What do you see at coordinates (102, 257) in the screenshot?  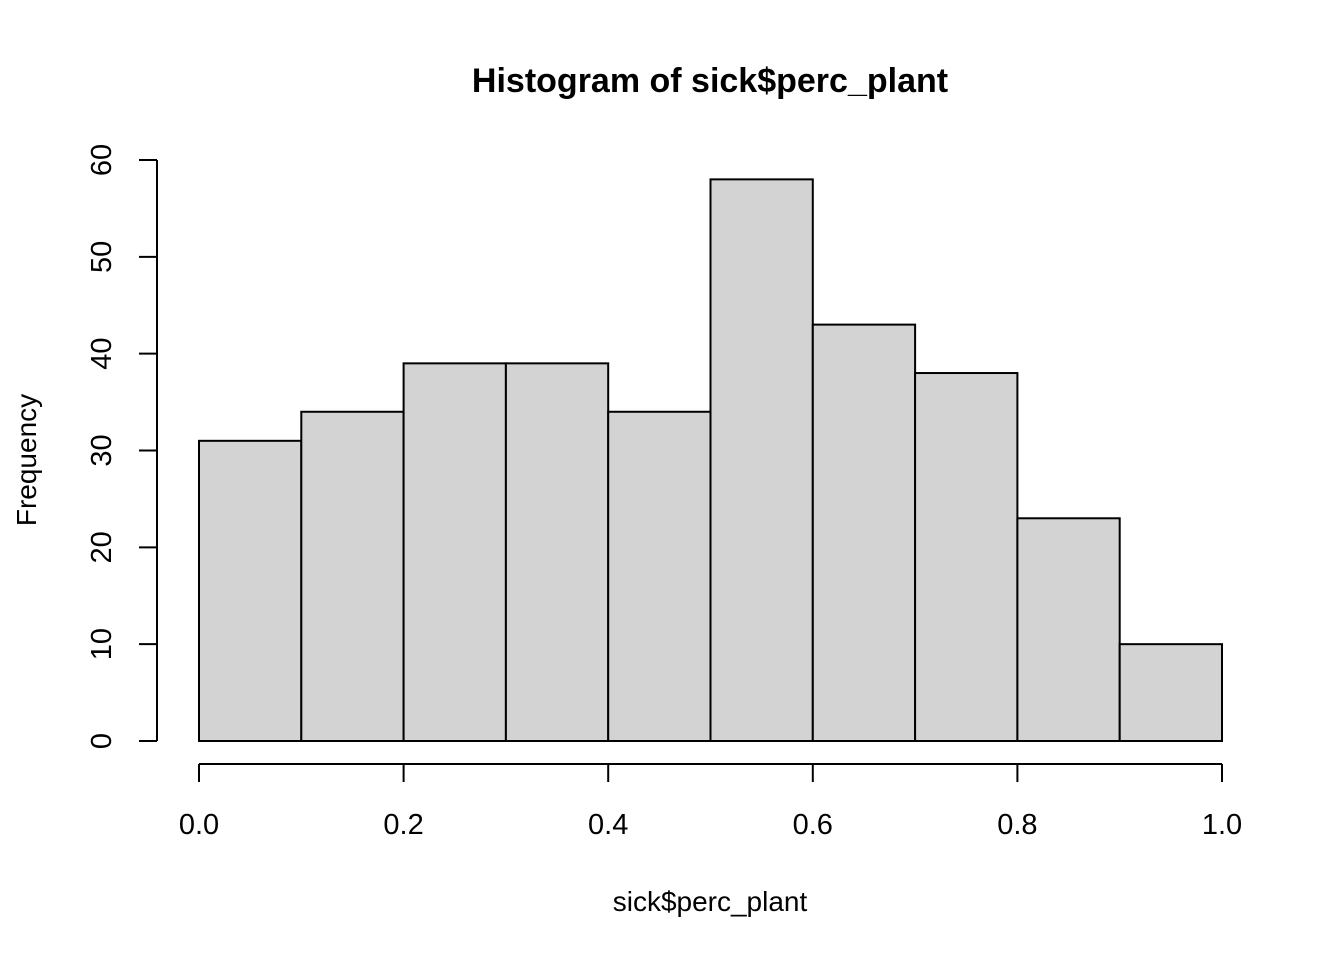 I see `y-tick-label: 50` at bounding box center [102, 257].